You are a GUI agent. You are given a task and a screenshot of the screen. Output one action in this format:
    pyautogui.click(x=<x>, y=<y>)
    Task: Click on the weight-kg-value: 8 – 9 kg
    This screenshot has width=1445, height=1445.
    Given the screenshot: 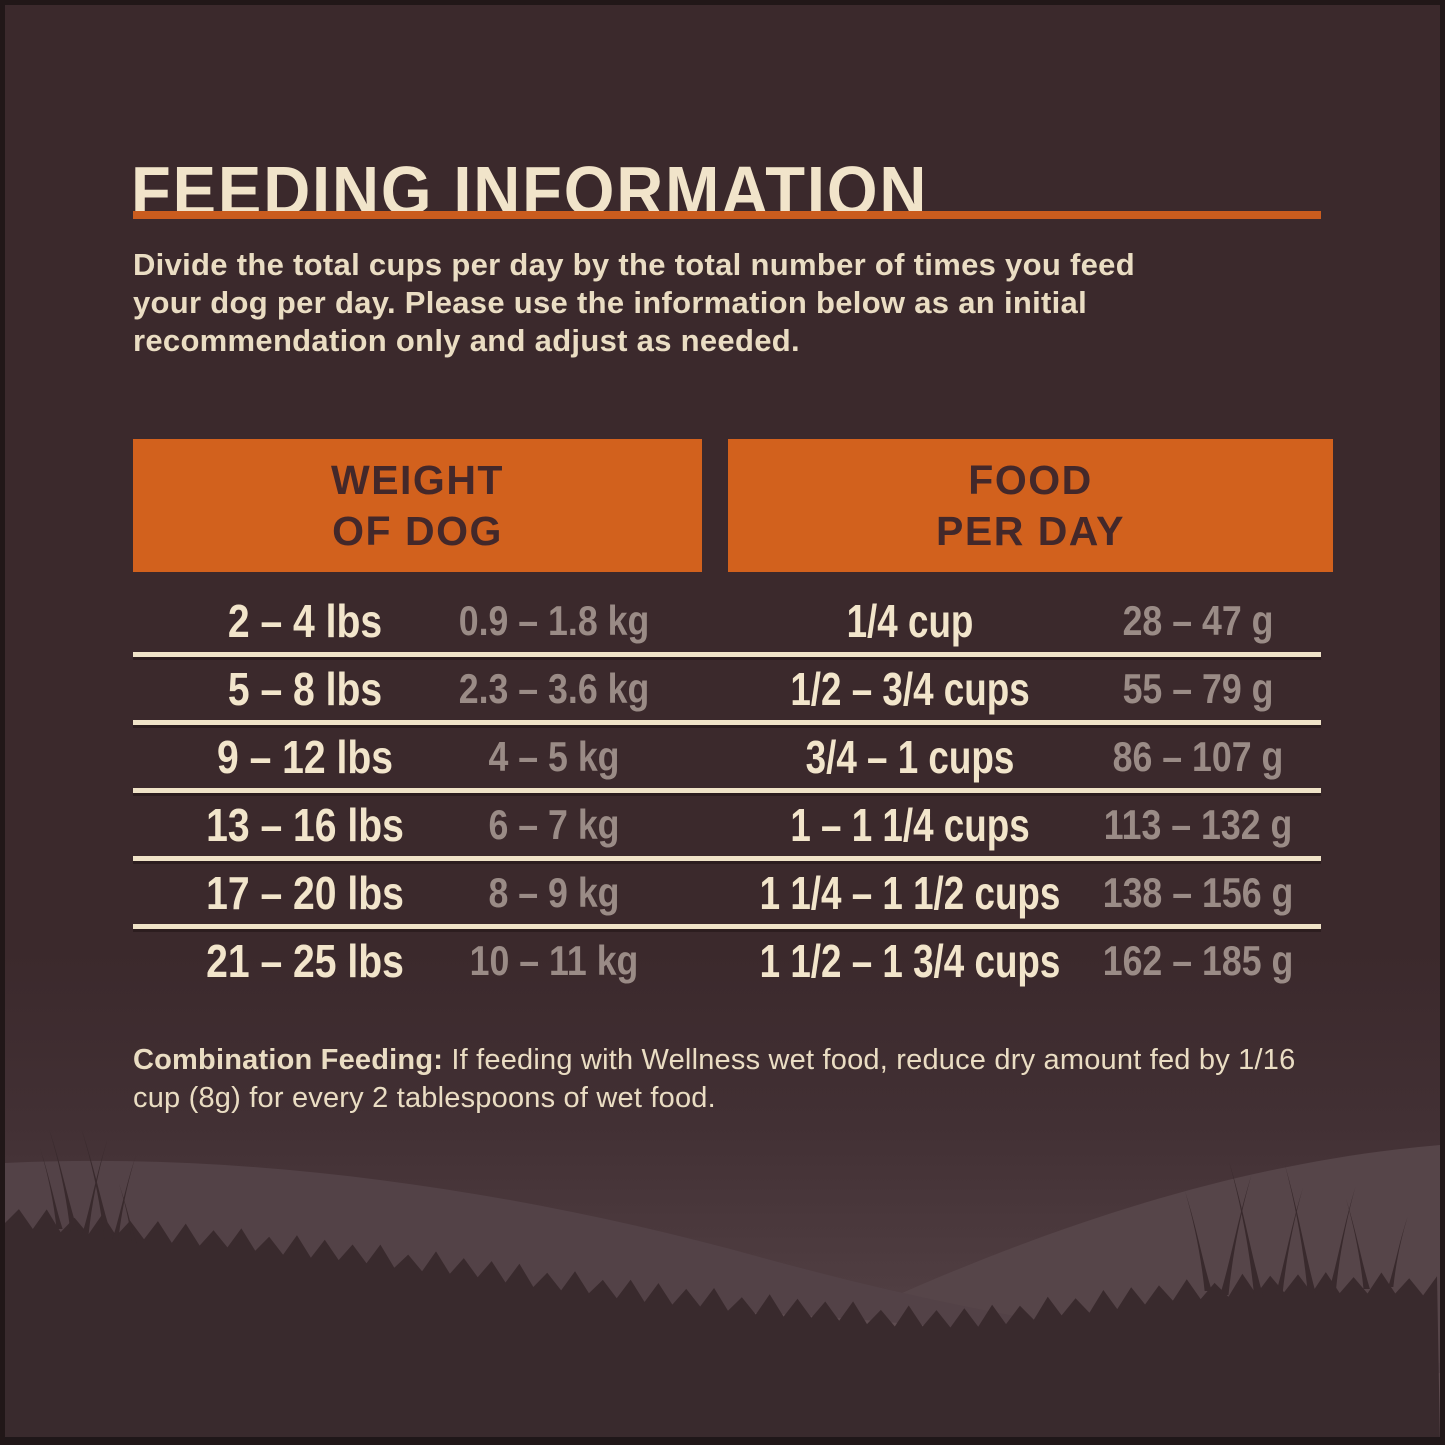 What is the action you would take?
    pyautogui.click(x=554, y=892)
    